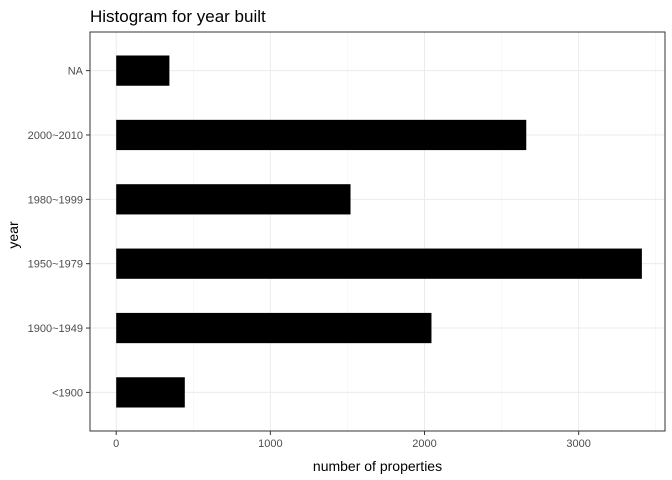 This screenshot has height=480, width=672. What do you see at coordinates (13, 235) in the screenshot?
I see `y-axis-title: year` at bounding box center [13, 235].